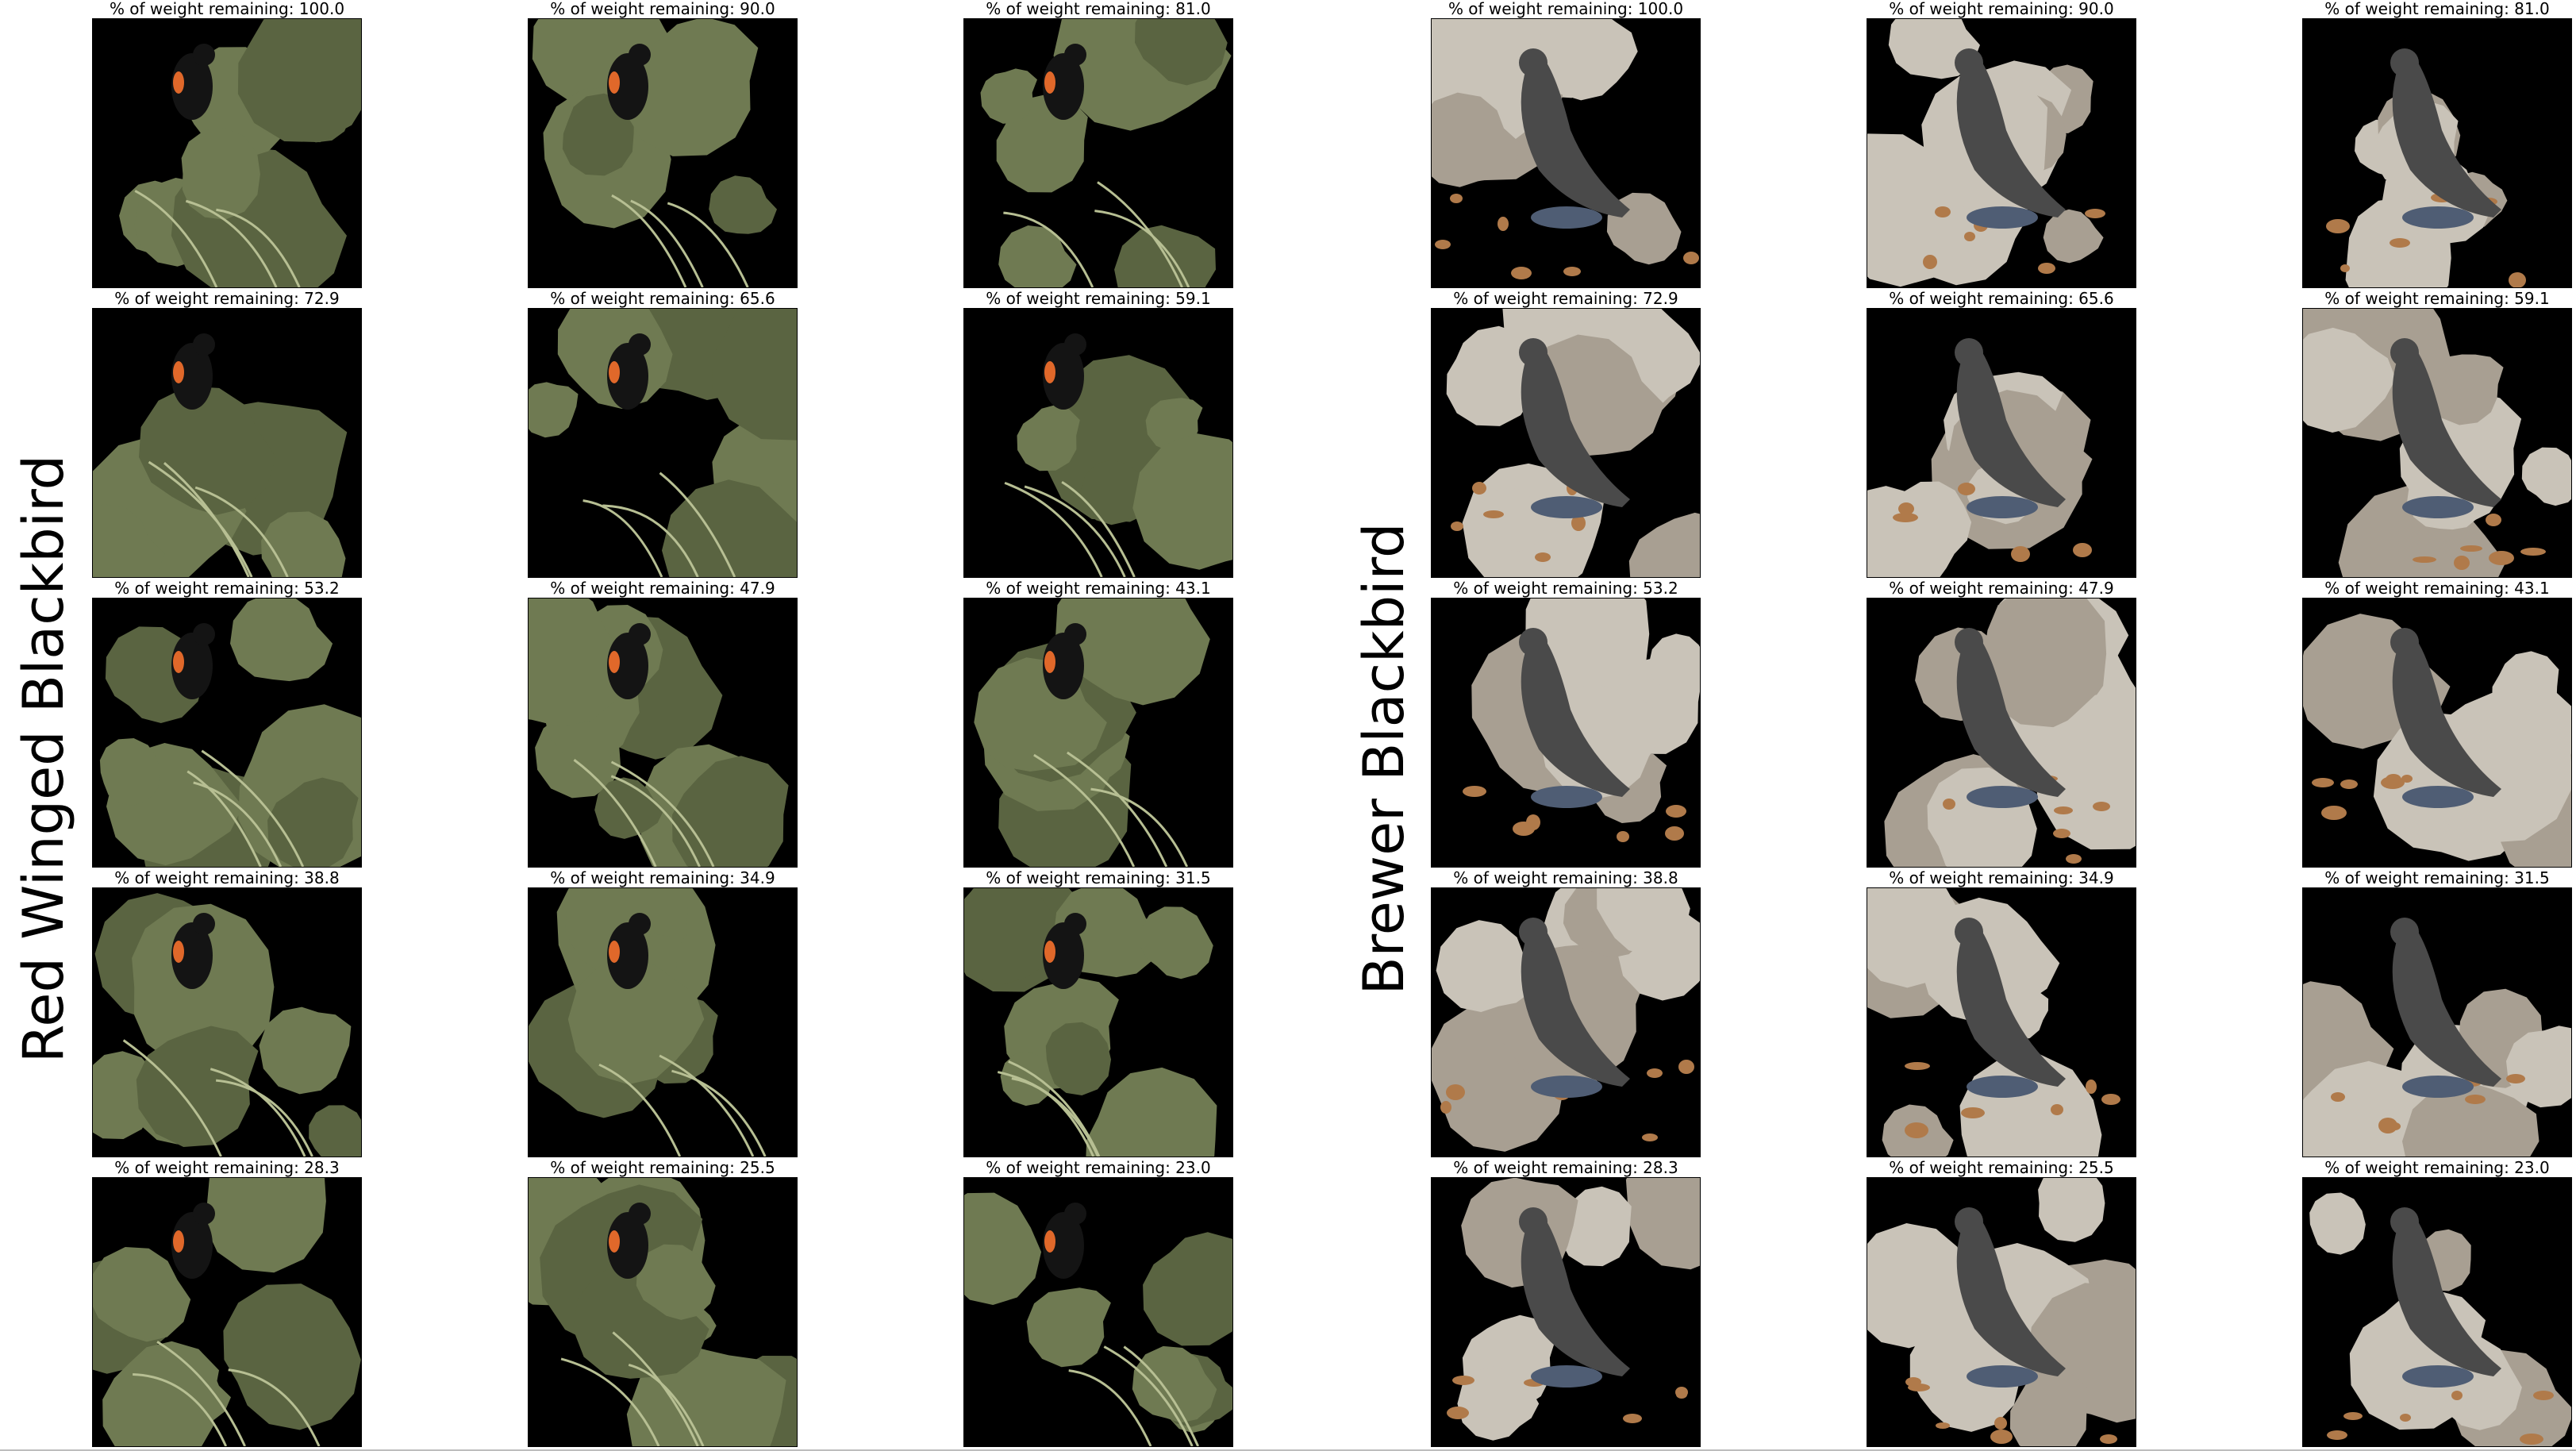 Image resolution: width=2576 pixels, height=1451 pixels. I want to click on panel-label: Brewer Blackbird, so click(1384, 758).